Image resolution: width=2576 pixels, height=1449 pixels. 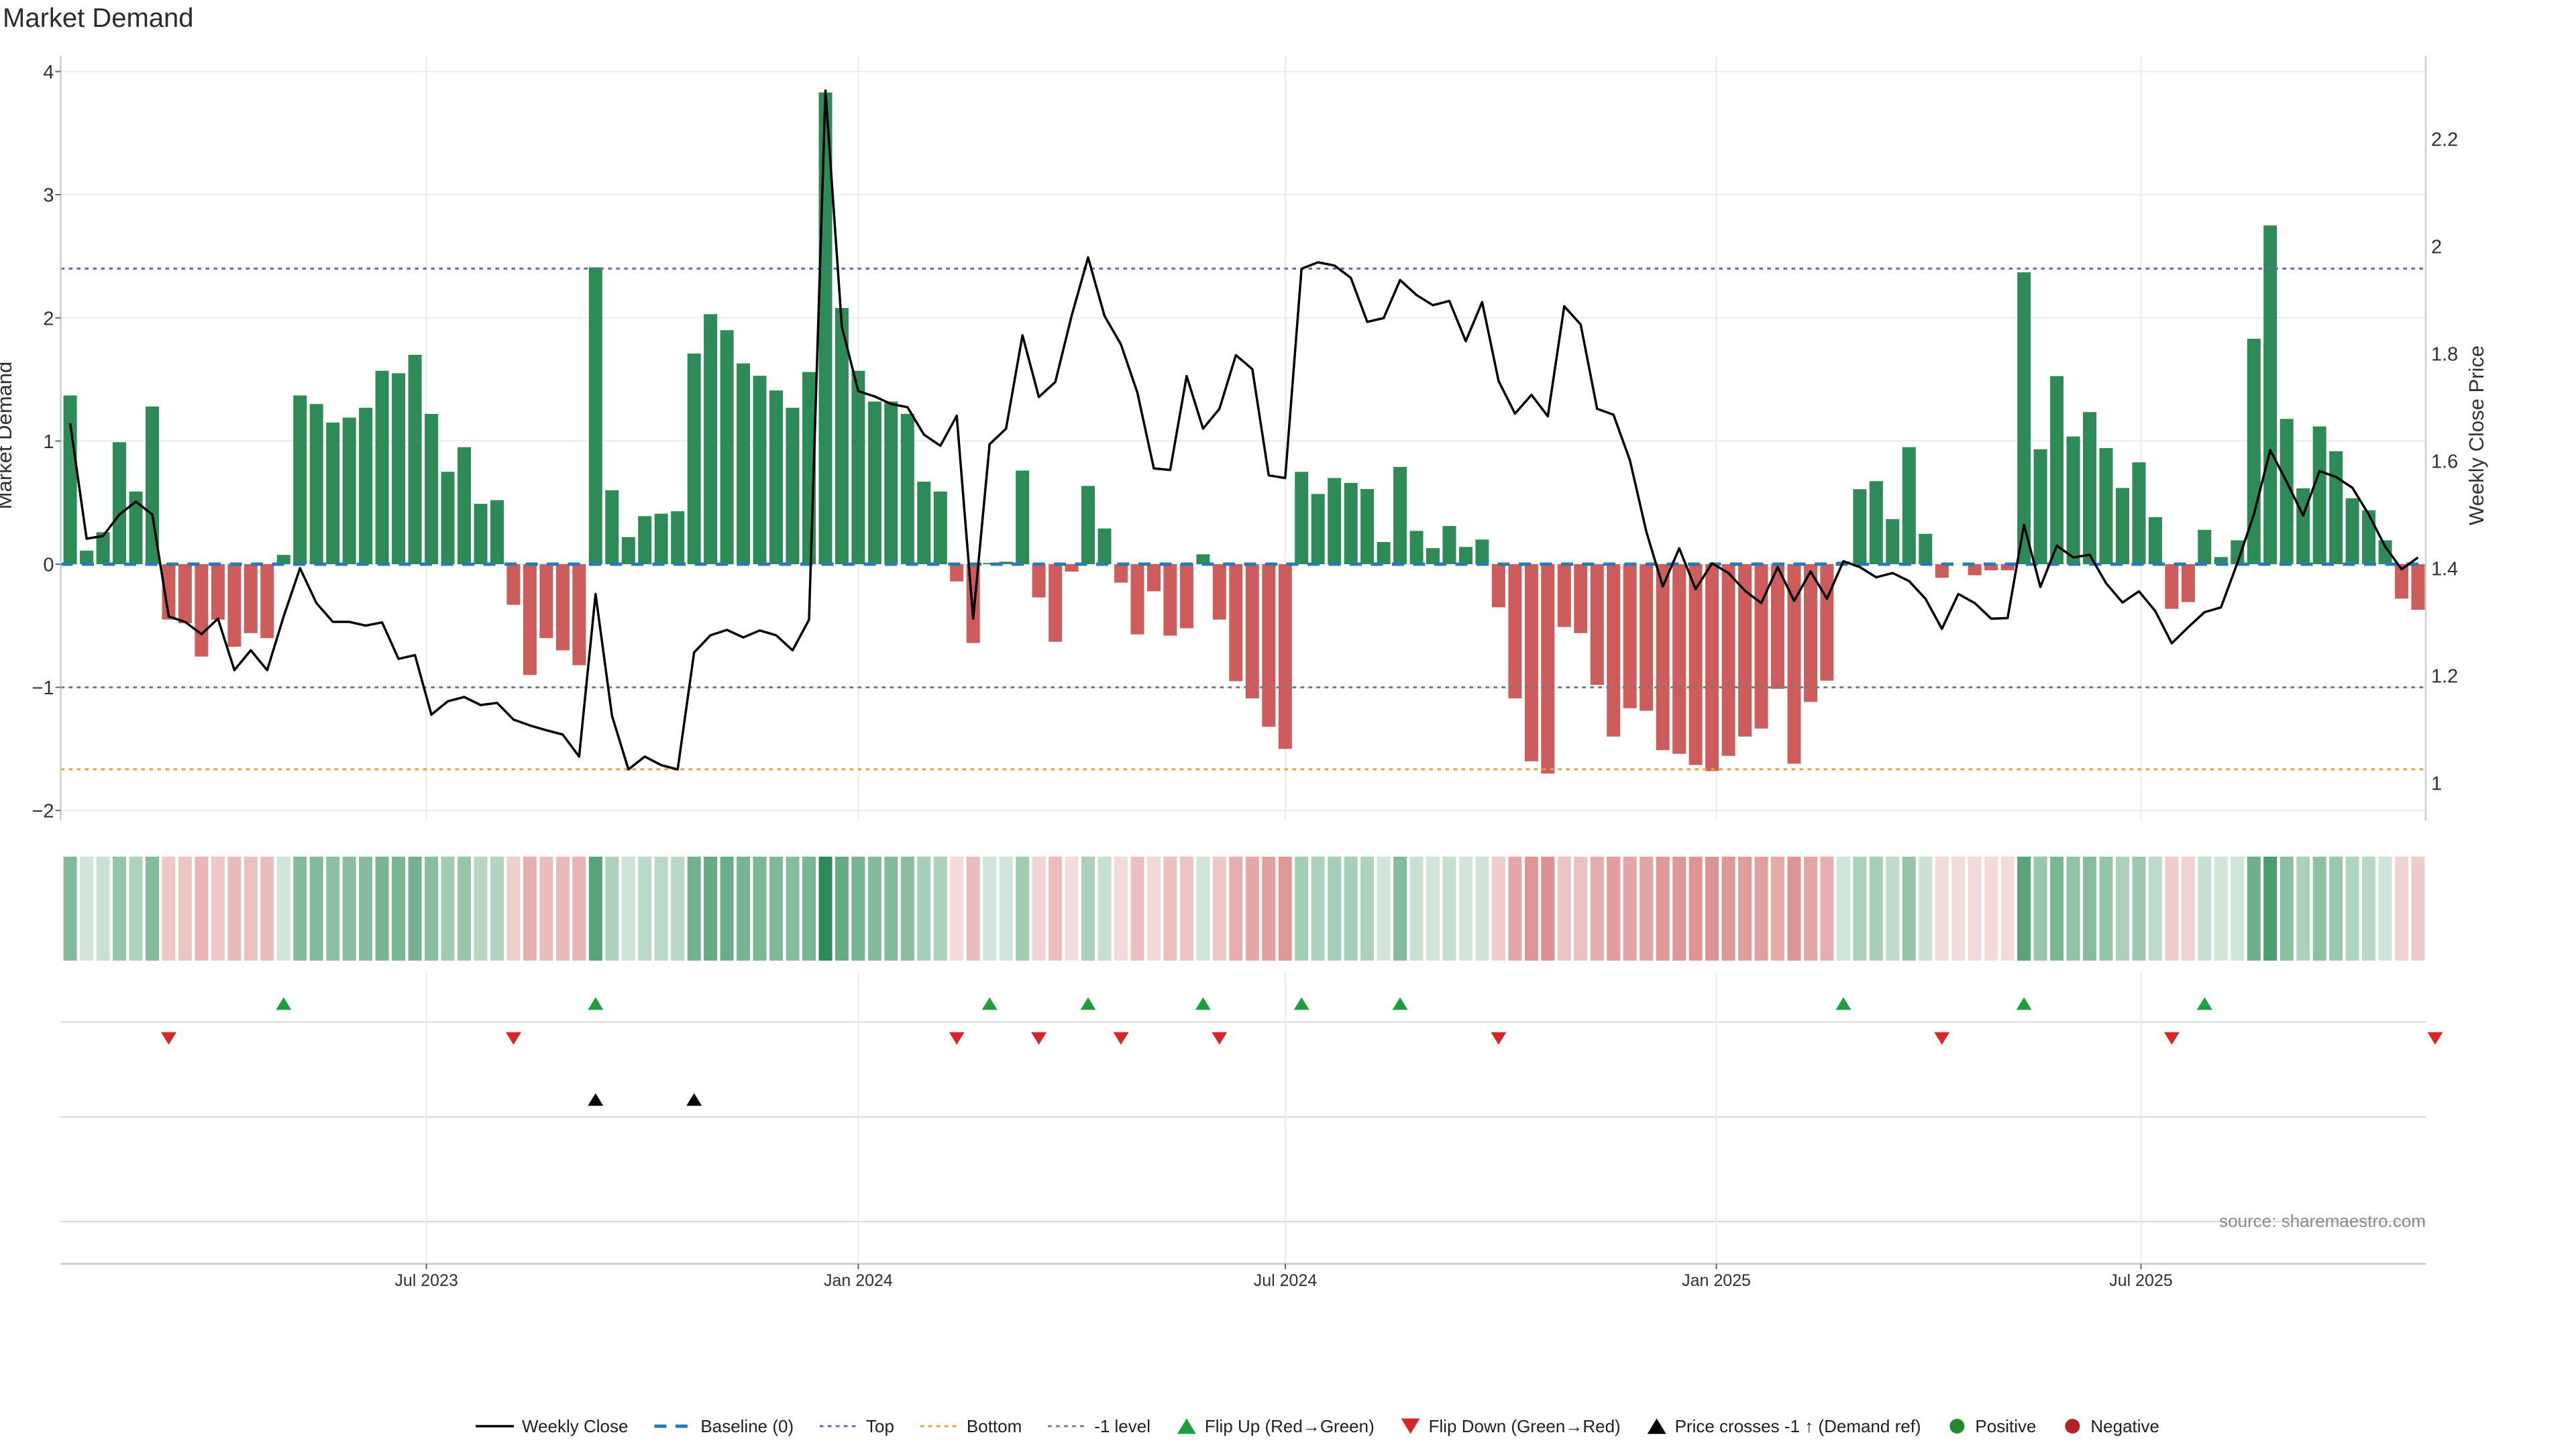 I want to click on svg-text: Jan 2024, so click(x=858, y=1280).